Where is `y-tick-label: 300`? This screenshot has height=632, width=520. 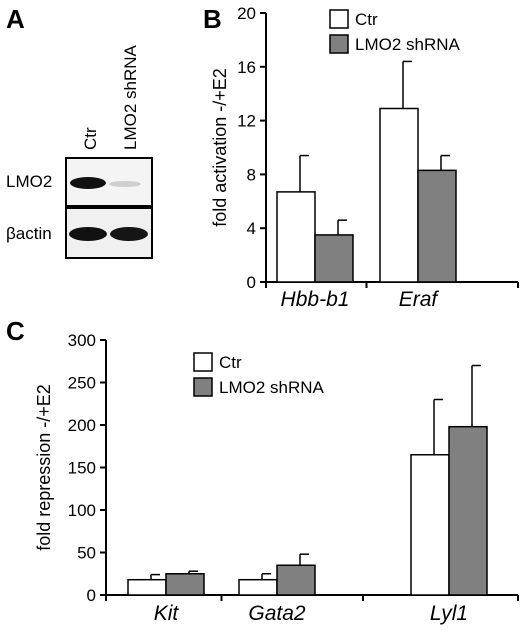 y-tick-label: 300 is located at coordinates (82, 340).